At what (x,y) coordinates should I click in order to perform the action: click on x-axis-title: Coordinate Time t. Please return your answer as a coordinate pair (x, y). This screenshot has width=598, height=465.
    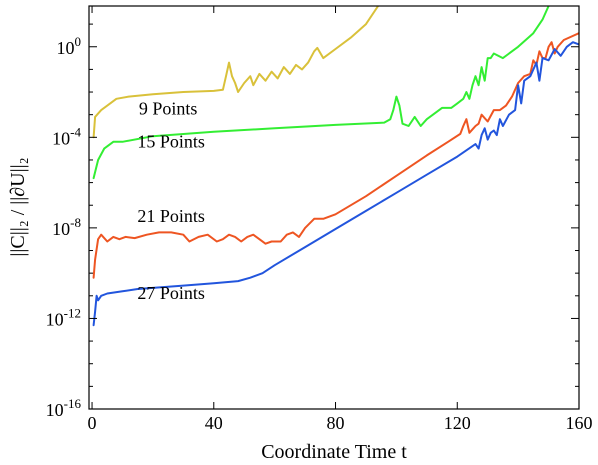
    Looking at the image, I should click on (334, 452).